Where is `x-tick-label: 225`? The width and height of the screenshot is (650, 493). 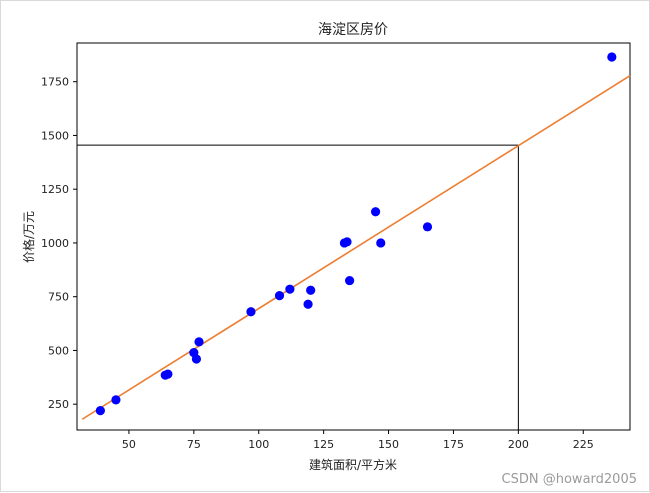 x-tick-label: 225 is located at coordinates (583, 444).